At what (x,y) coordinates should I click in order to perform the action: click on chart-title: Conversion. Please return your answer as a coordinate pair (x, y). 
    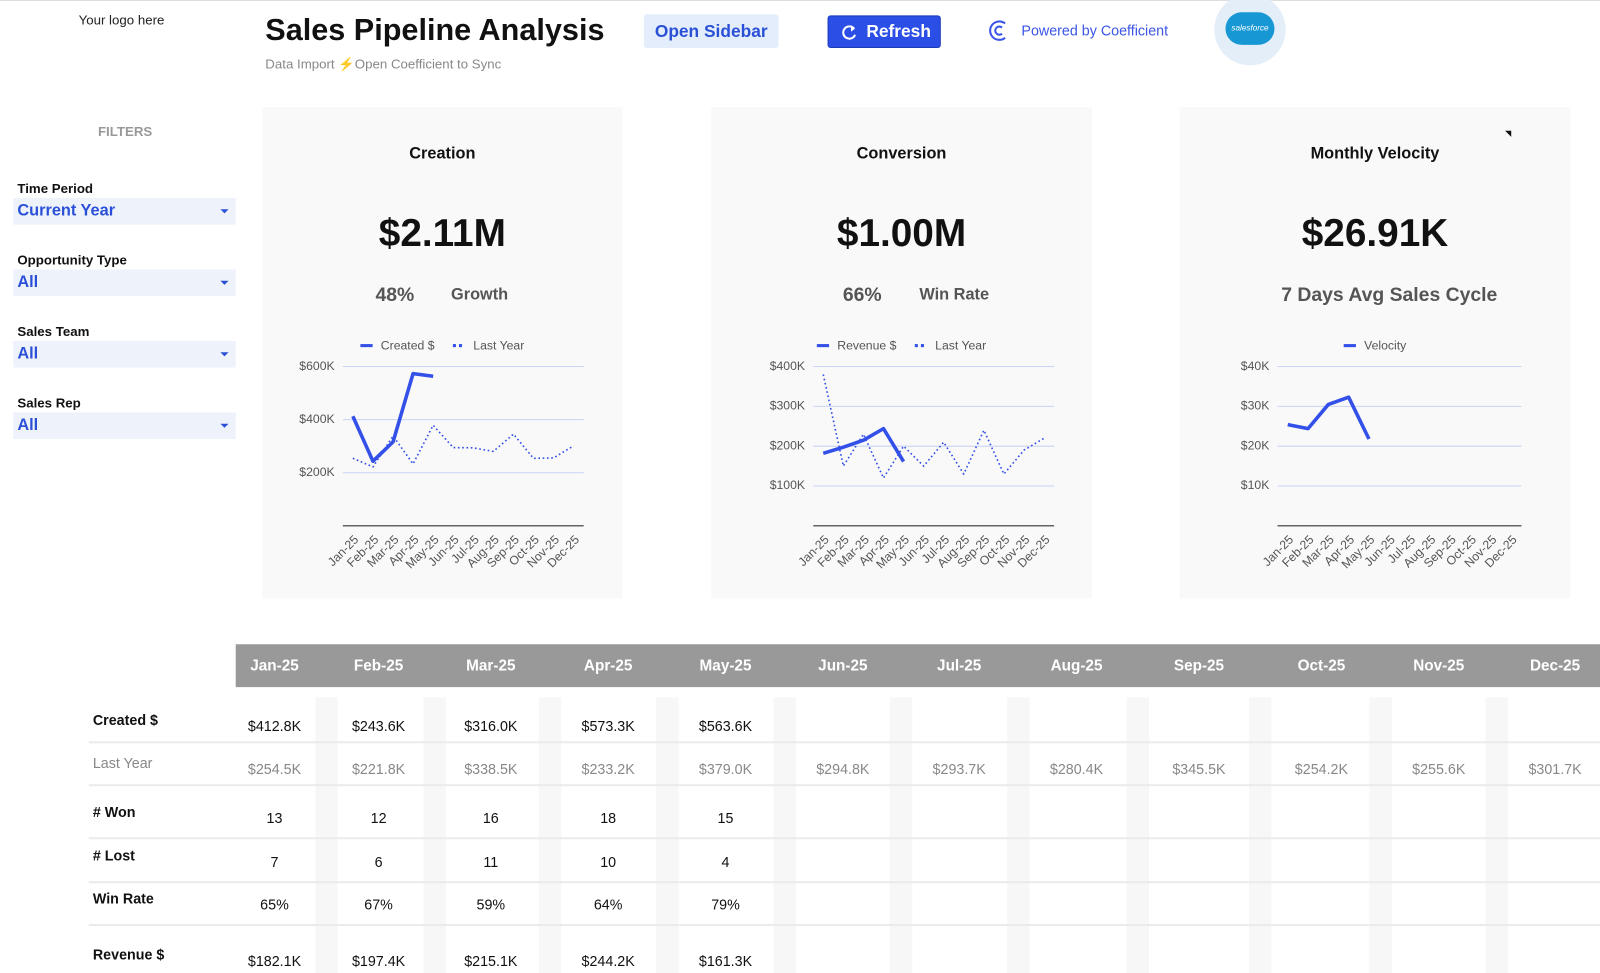
    Looking at the image, I should click on (902, 153).